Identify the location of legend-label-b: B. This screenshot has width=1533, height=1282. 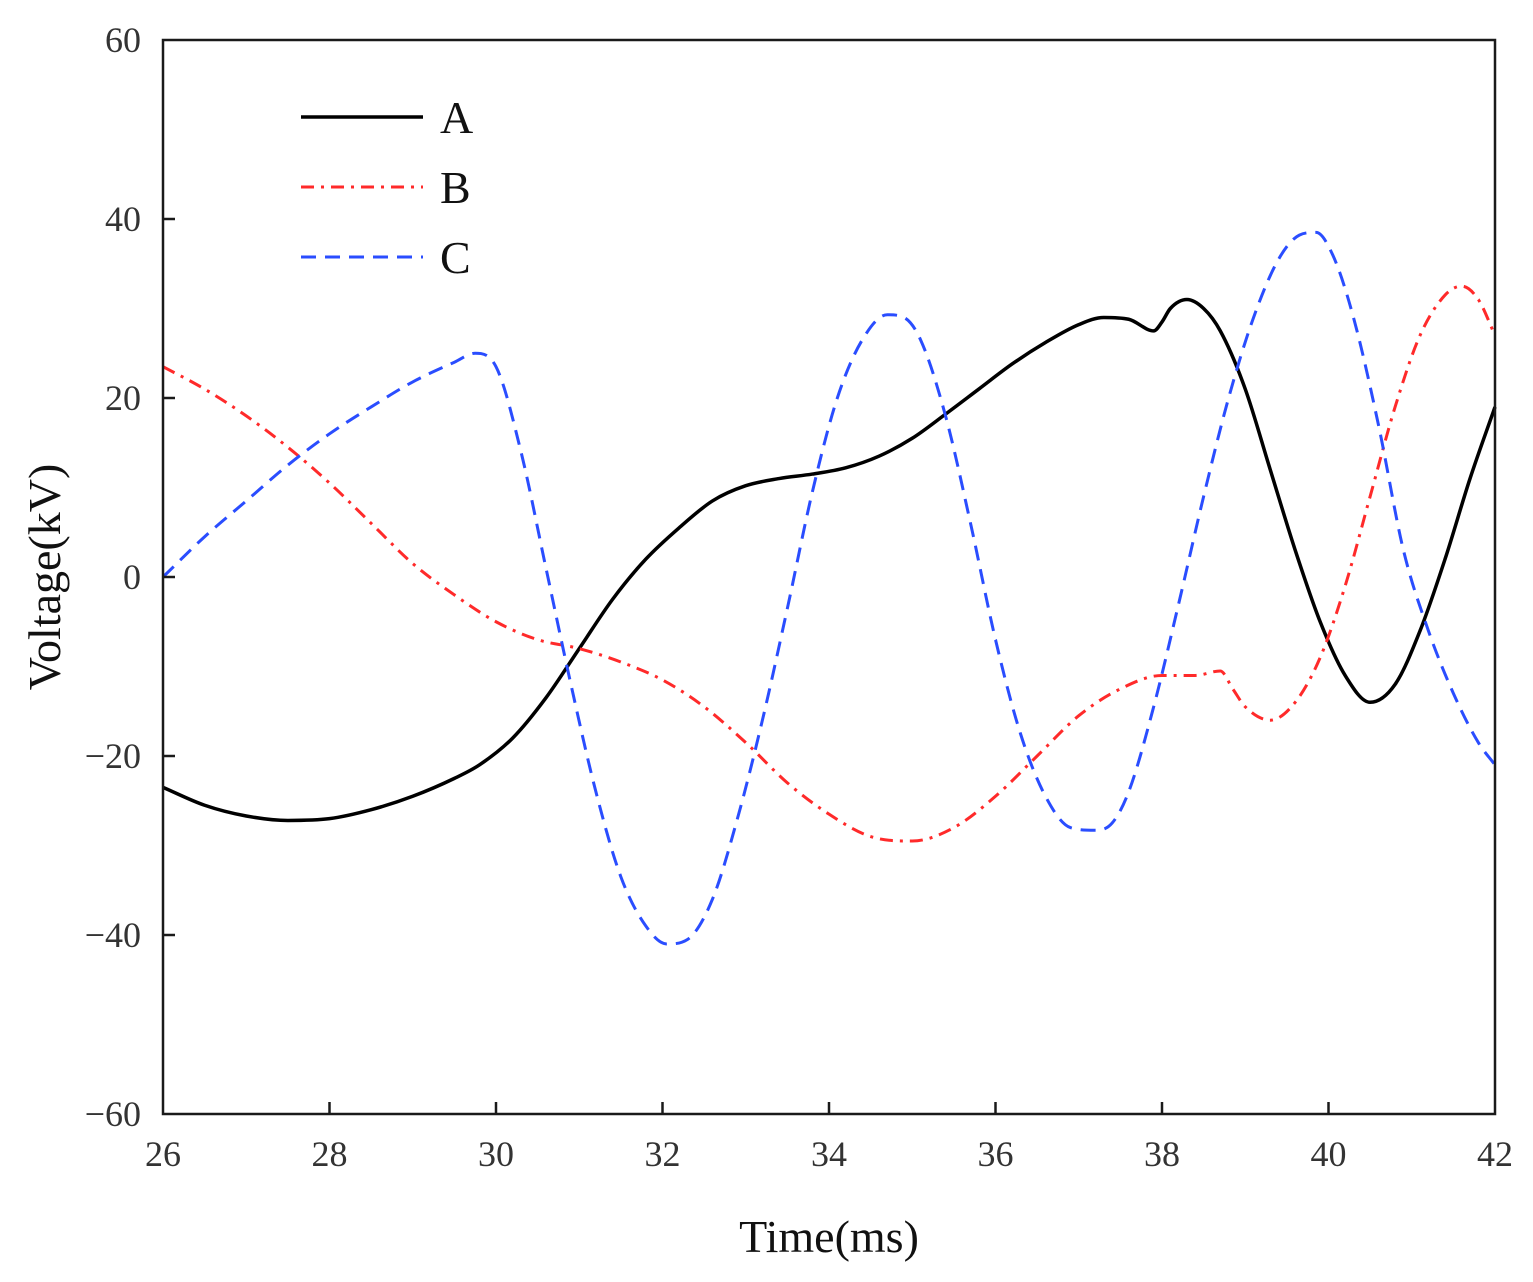
(455, 187).